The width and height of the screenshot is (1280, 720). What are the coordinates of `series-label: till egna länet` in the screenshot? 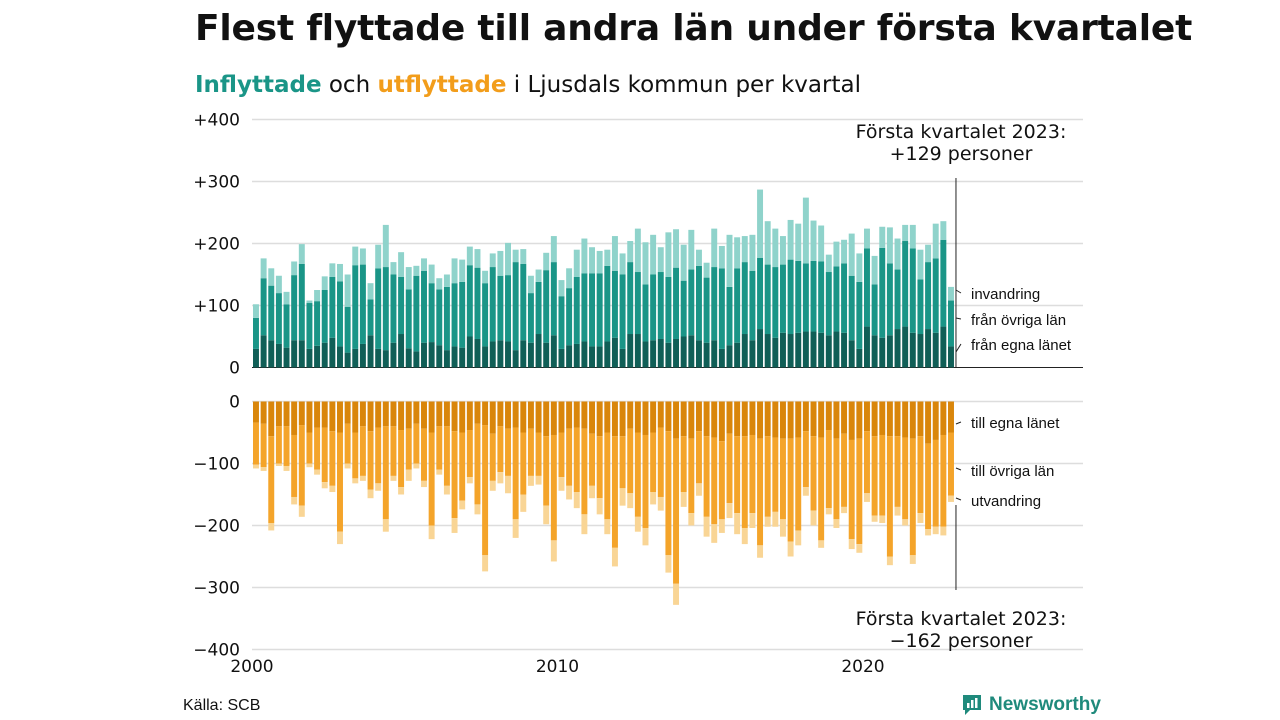 It's located at (1015, 423).